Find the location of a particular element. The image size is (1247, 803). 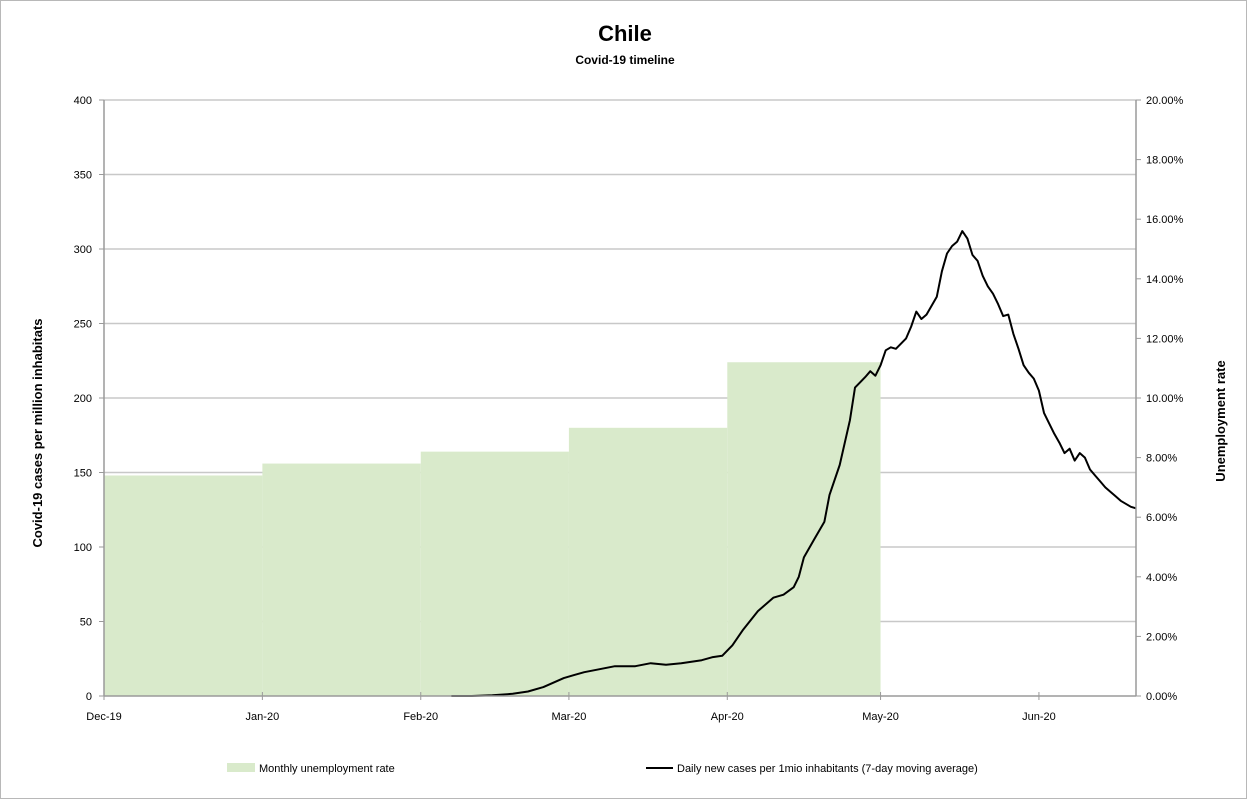

y-axis-title: Covid-19 cases per million inhabitats is located at coordinates (37, 432).